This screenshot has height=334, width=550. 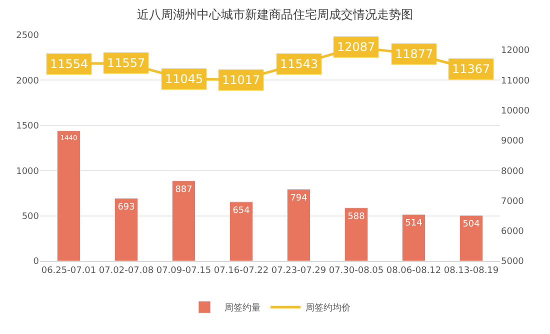 What do you see at coordinates (241, 271) in the screenshot?
I see `x-tick-label: 07.16-07.22` at bounding box center [241, 271].